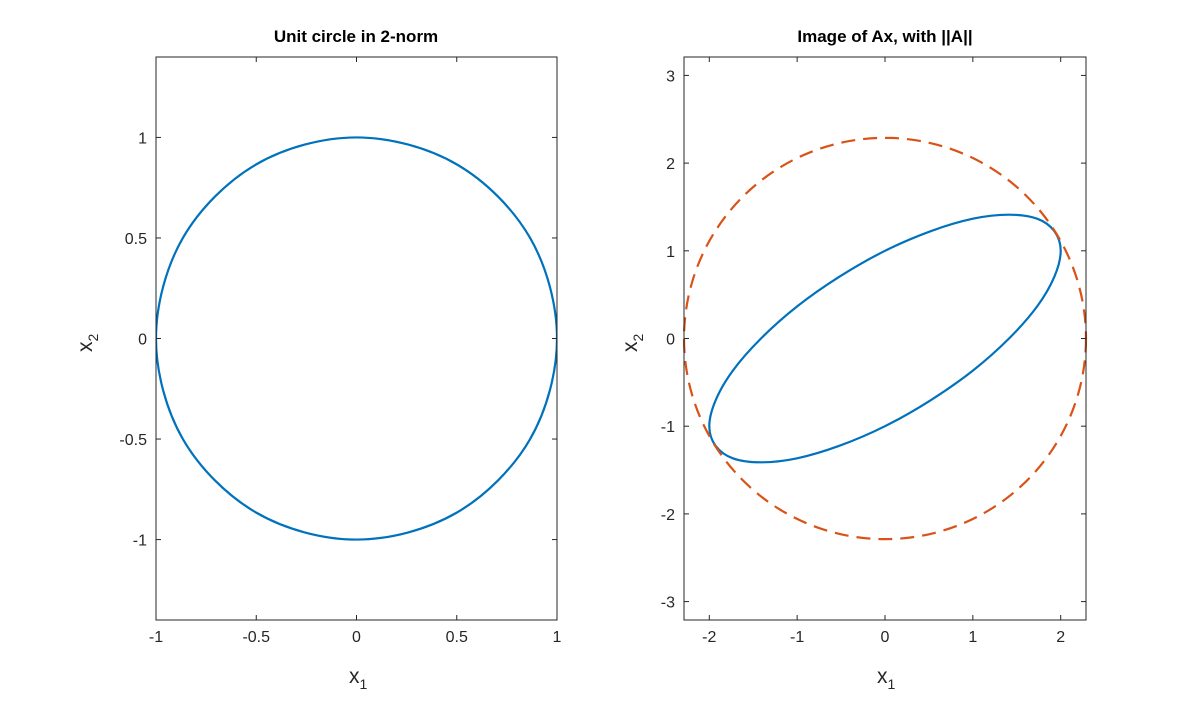 This screenshot has height=705, width=1200. Describe the element at coordinates (358, 678) in the screenshot. I see `left-xlabel: x1` at that location.